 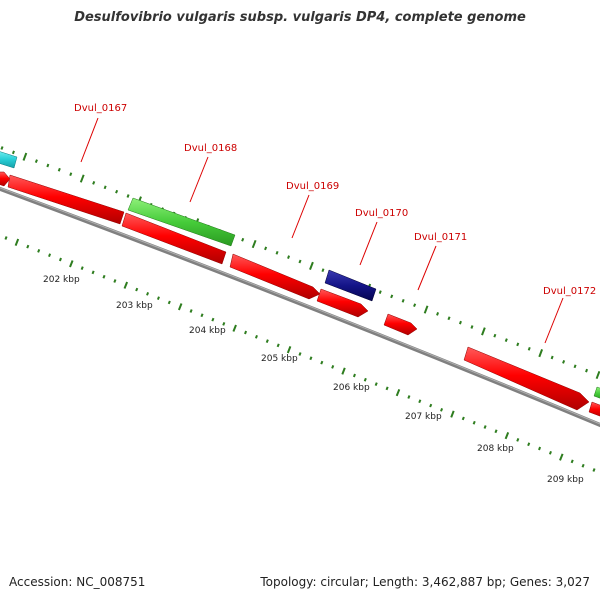 What do you see at coordinates (381, 213) in the screenshot?
I see `gene-label: Dvul_0170` at bounding box center [381, 213].